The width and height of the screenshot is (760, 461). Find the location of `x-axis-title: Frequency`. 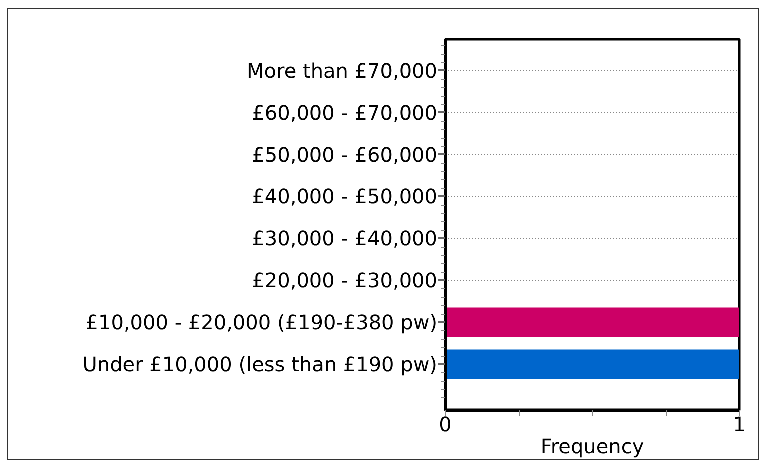

x-axis-title: Frequency is located at coordinates (592, 446).